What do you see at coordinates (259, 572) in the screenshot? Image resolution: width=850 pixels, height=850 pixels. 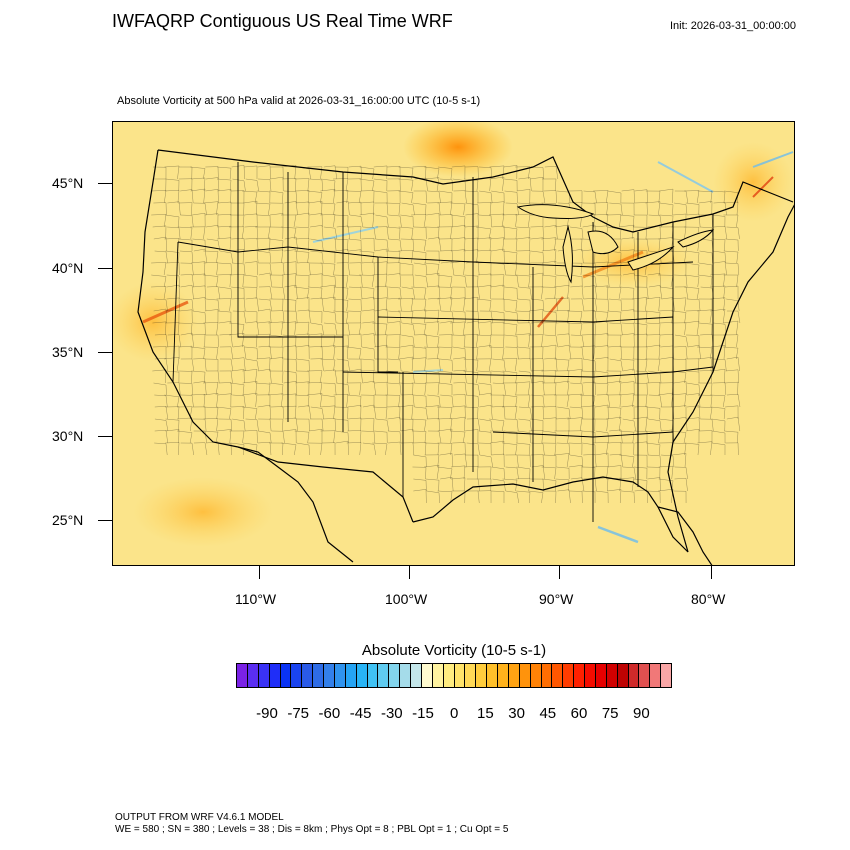 I see `lon-tick` at bounding box center [259, 572].